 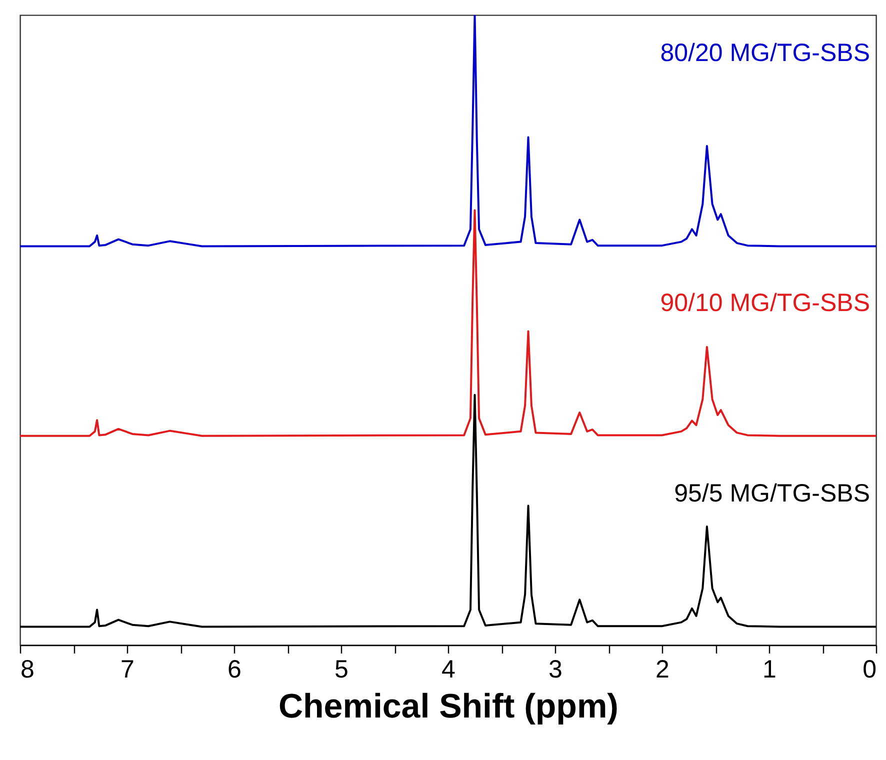 What do you see at coordinates (27, 670) in the screenshot?
I see `x-tick-label: 8` at bounding box center [27, 670].